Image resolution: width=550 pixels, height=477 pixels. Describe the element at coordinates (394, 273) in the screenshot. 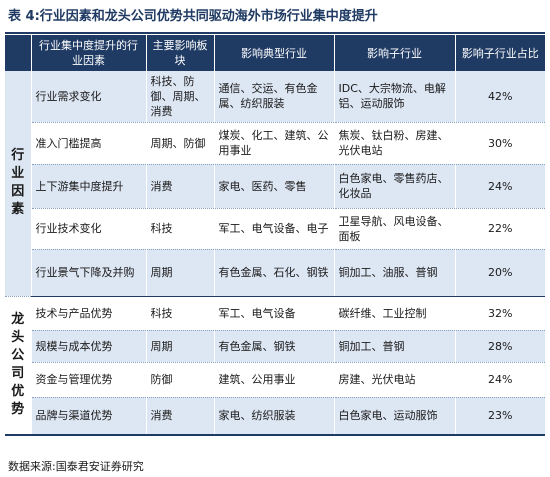

I see `subindustries-cell: 铜加工、油服、普钢` at that location.